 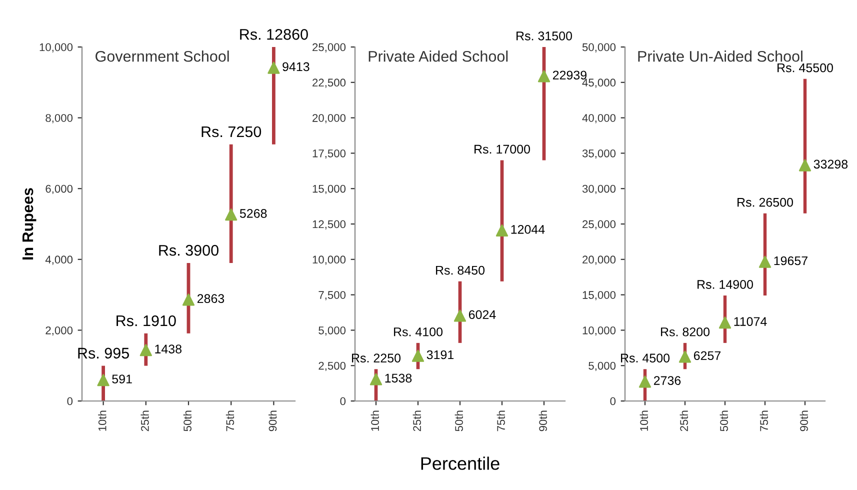 I want to click on data-label: 1538, so click(x=398, y=378).